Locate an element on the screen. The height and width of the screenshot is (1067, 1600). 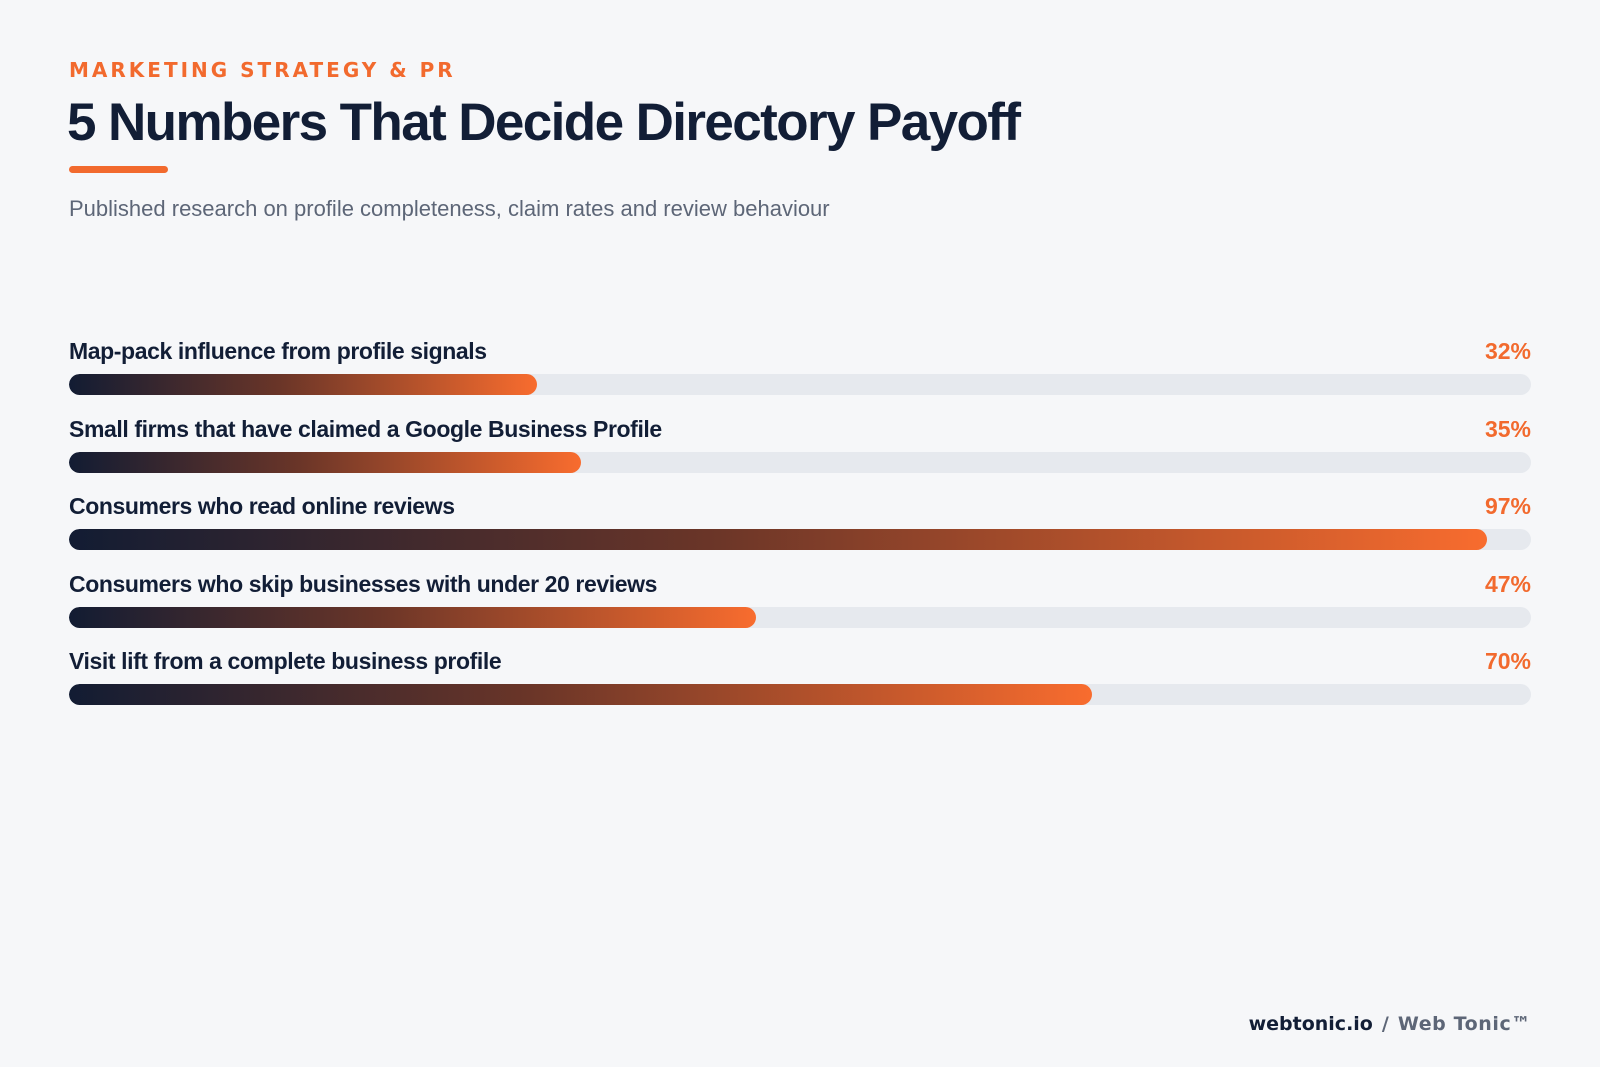
title-underline is located at coordinates (118, 169).